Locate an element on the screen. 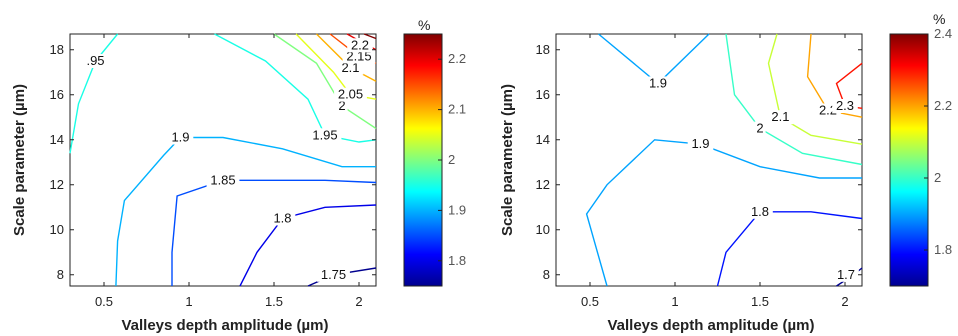 Image resolution: width=958 pixels, height=336 pixels. left-colorbar-ticks: 1.8 1.9 2 2.1 2.2 is located at coordinates (452, 159).